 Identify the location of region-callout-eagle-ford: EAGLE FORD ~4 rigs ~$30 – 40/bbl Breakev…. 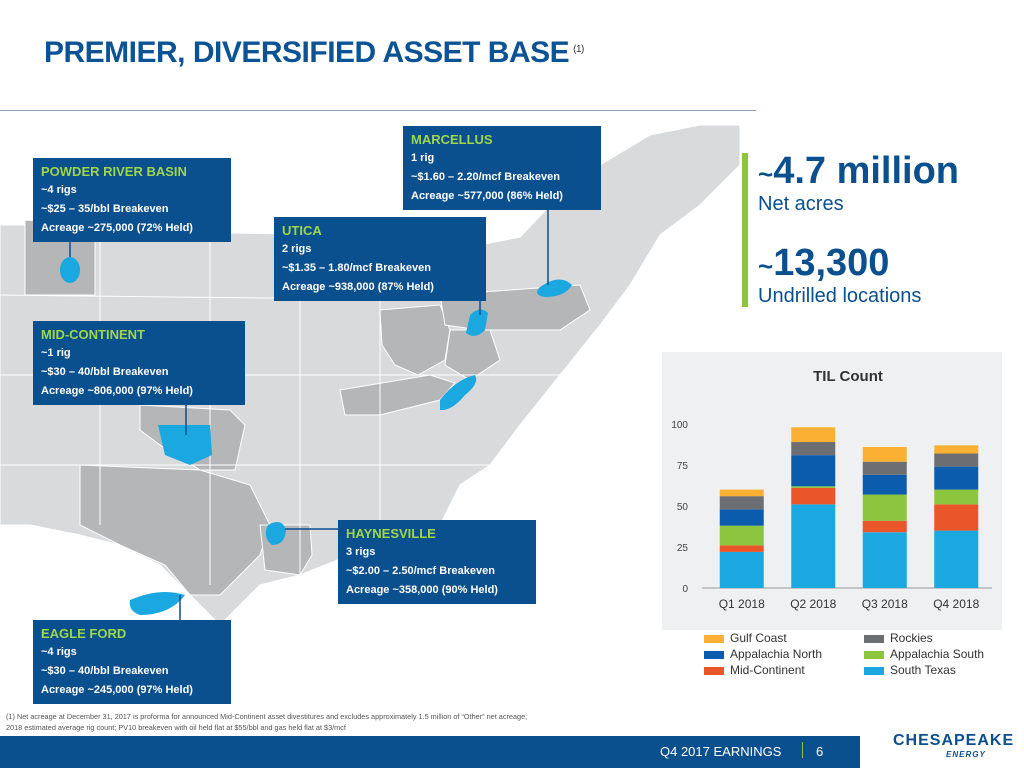
(132, 662).